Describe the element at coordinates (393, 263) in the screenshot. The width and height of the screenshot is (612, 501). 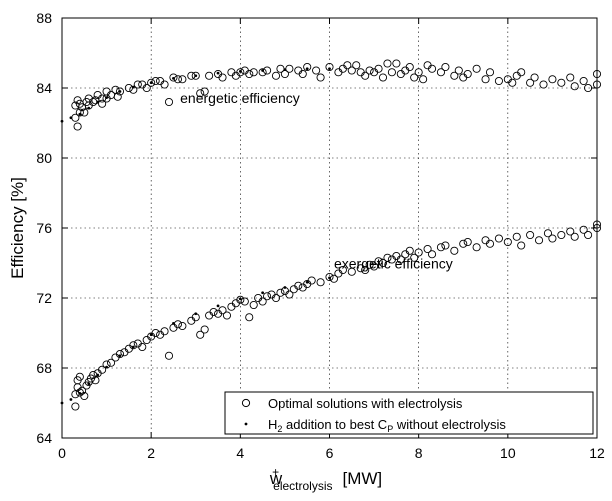
I see `annotation-exergetic: exergetic efficiency` at that location.